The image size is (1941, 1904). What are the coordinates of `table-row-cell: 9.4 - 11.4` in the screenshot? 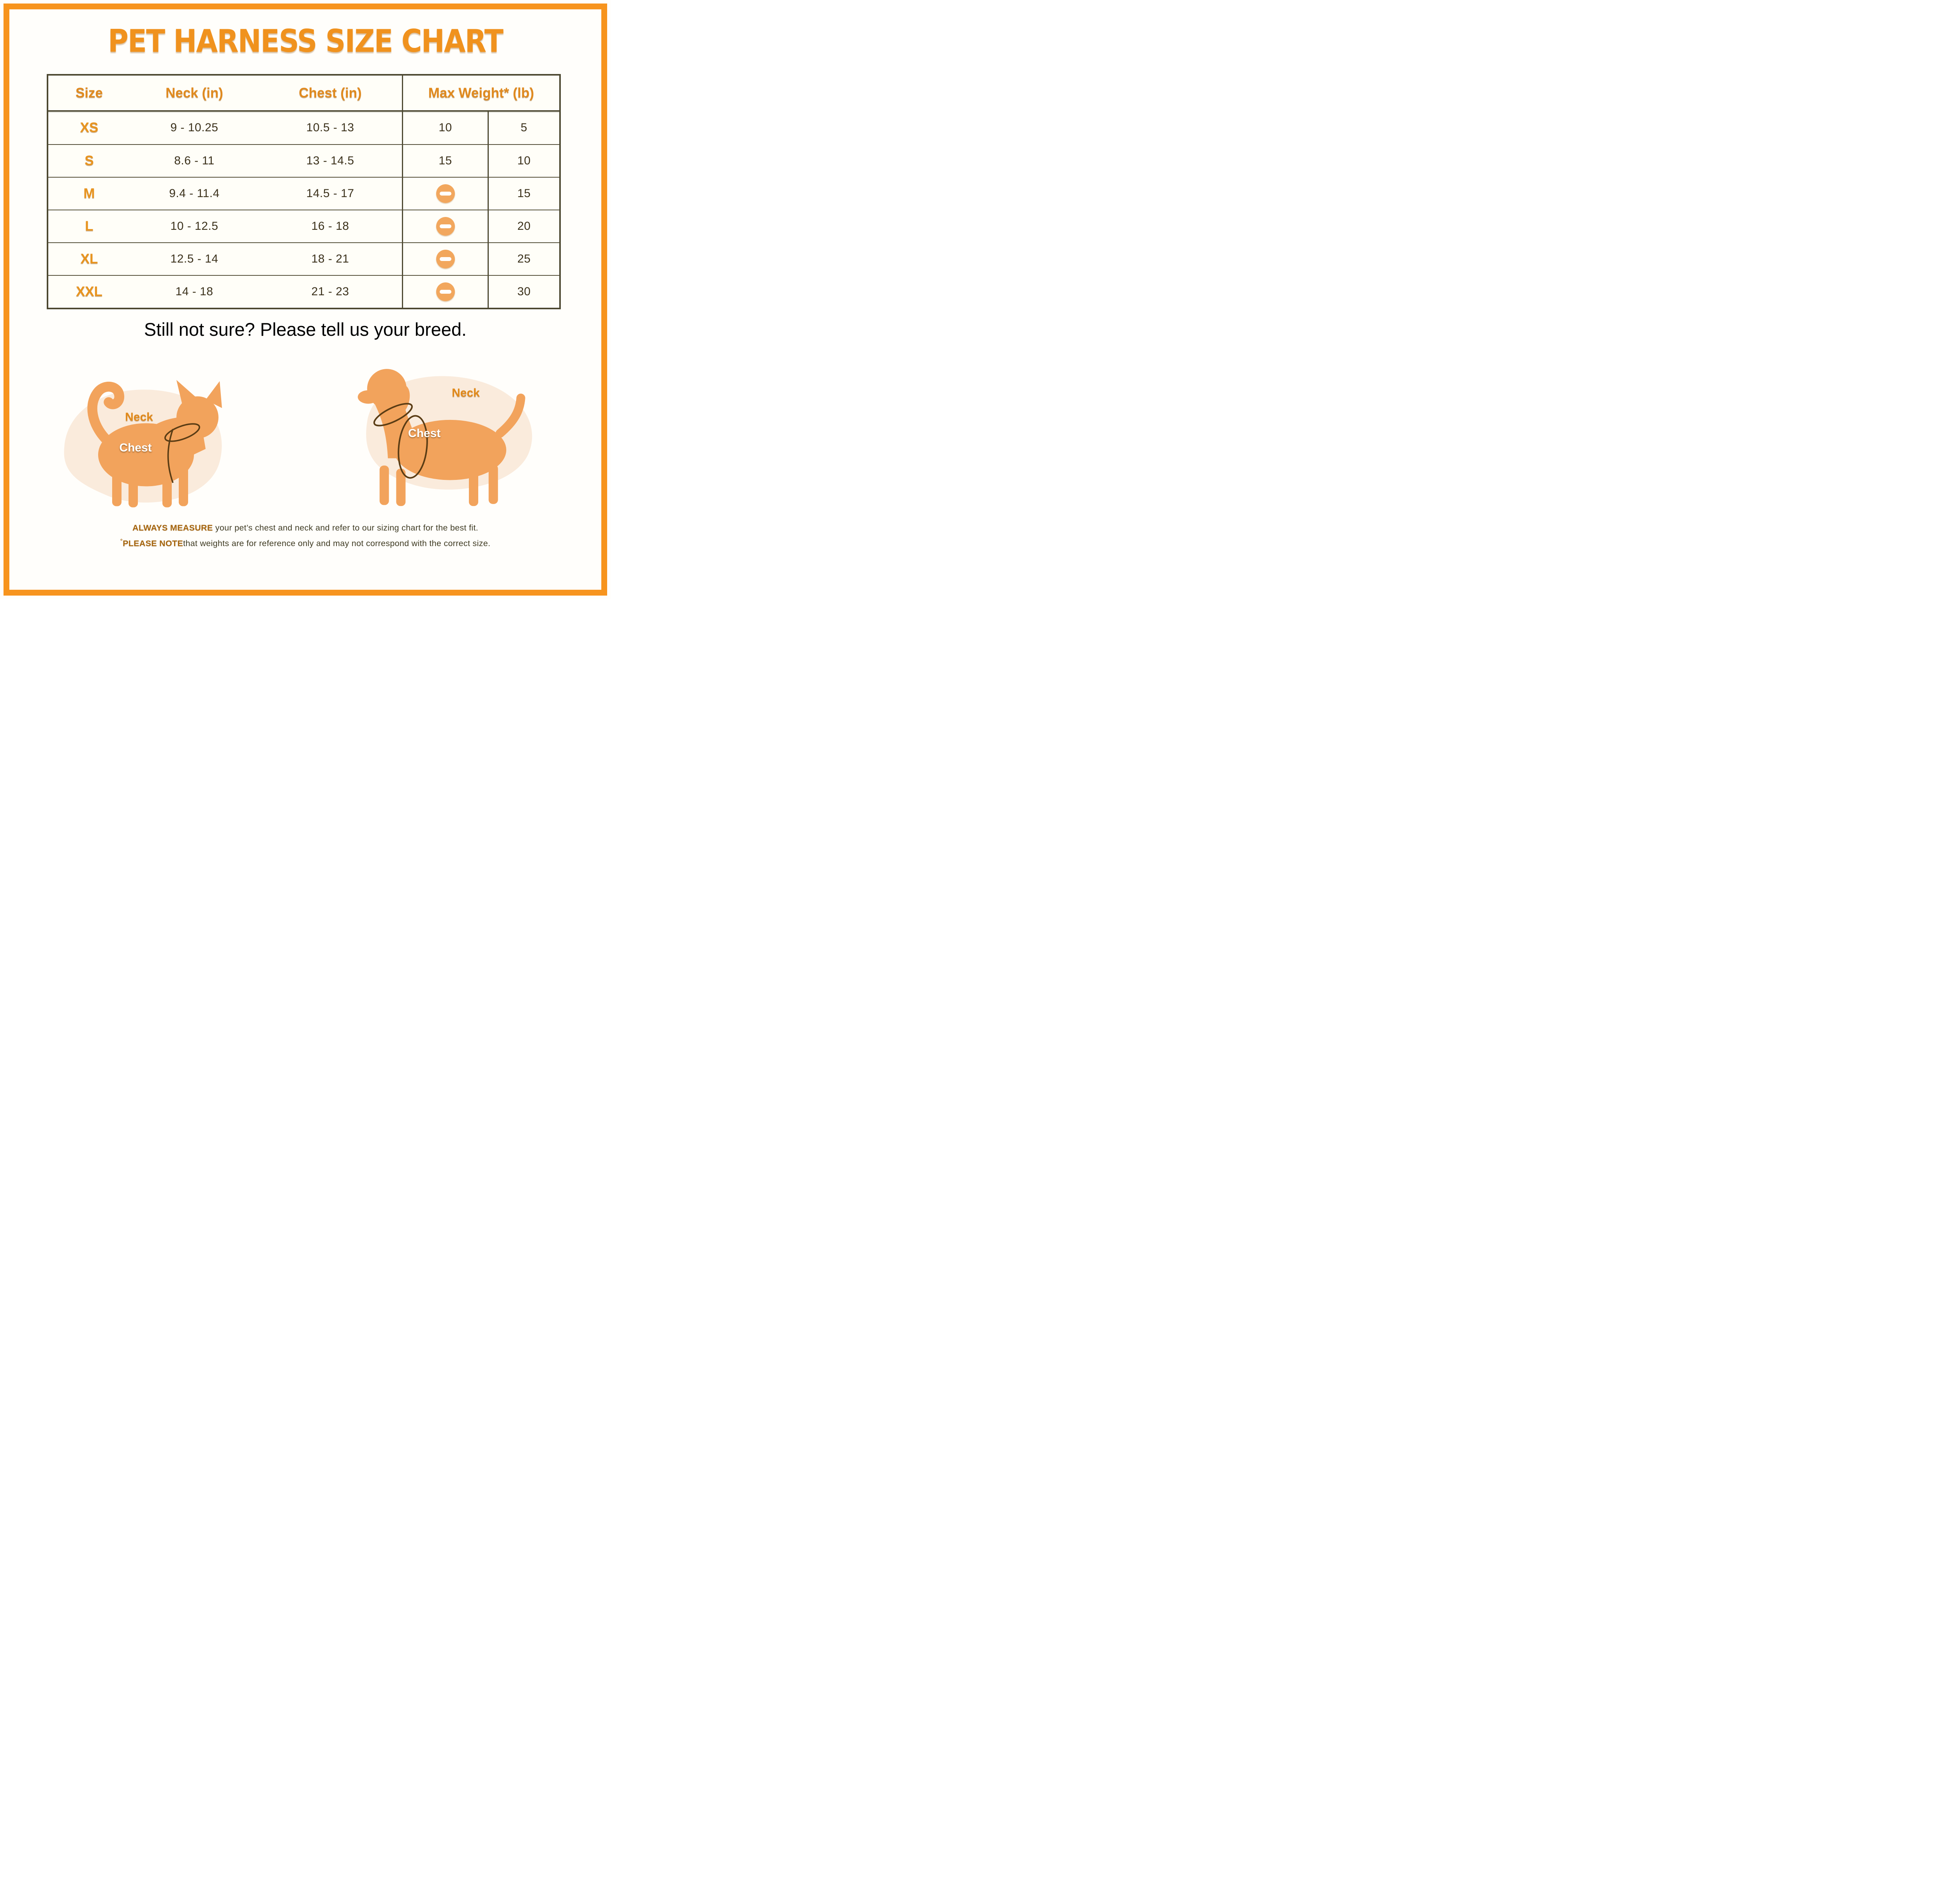 It's located at (195, 193).